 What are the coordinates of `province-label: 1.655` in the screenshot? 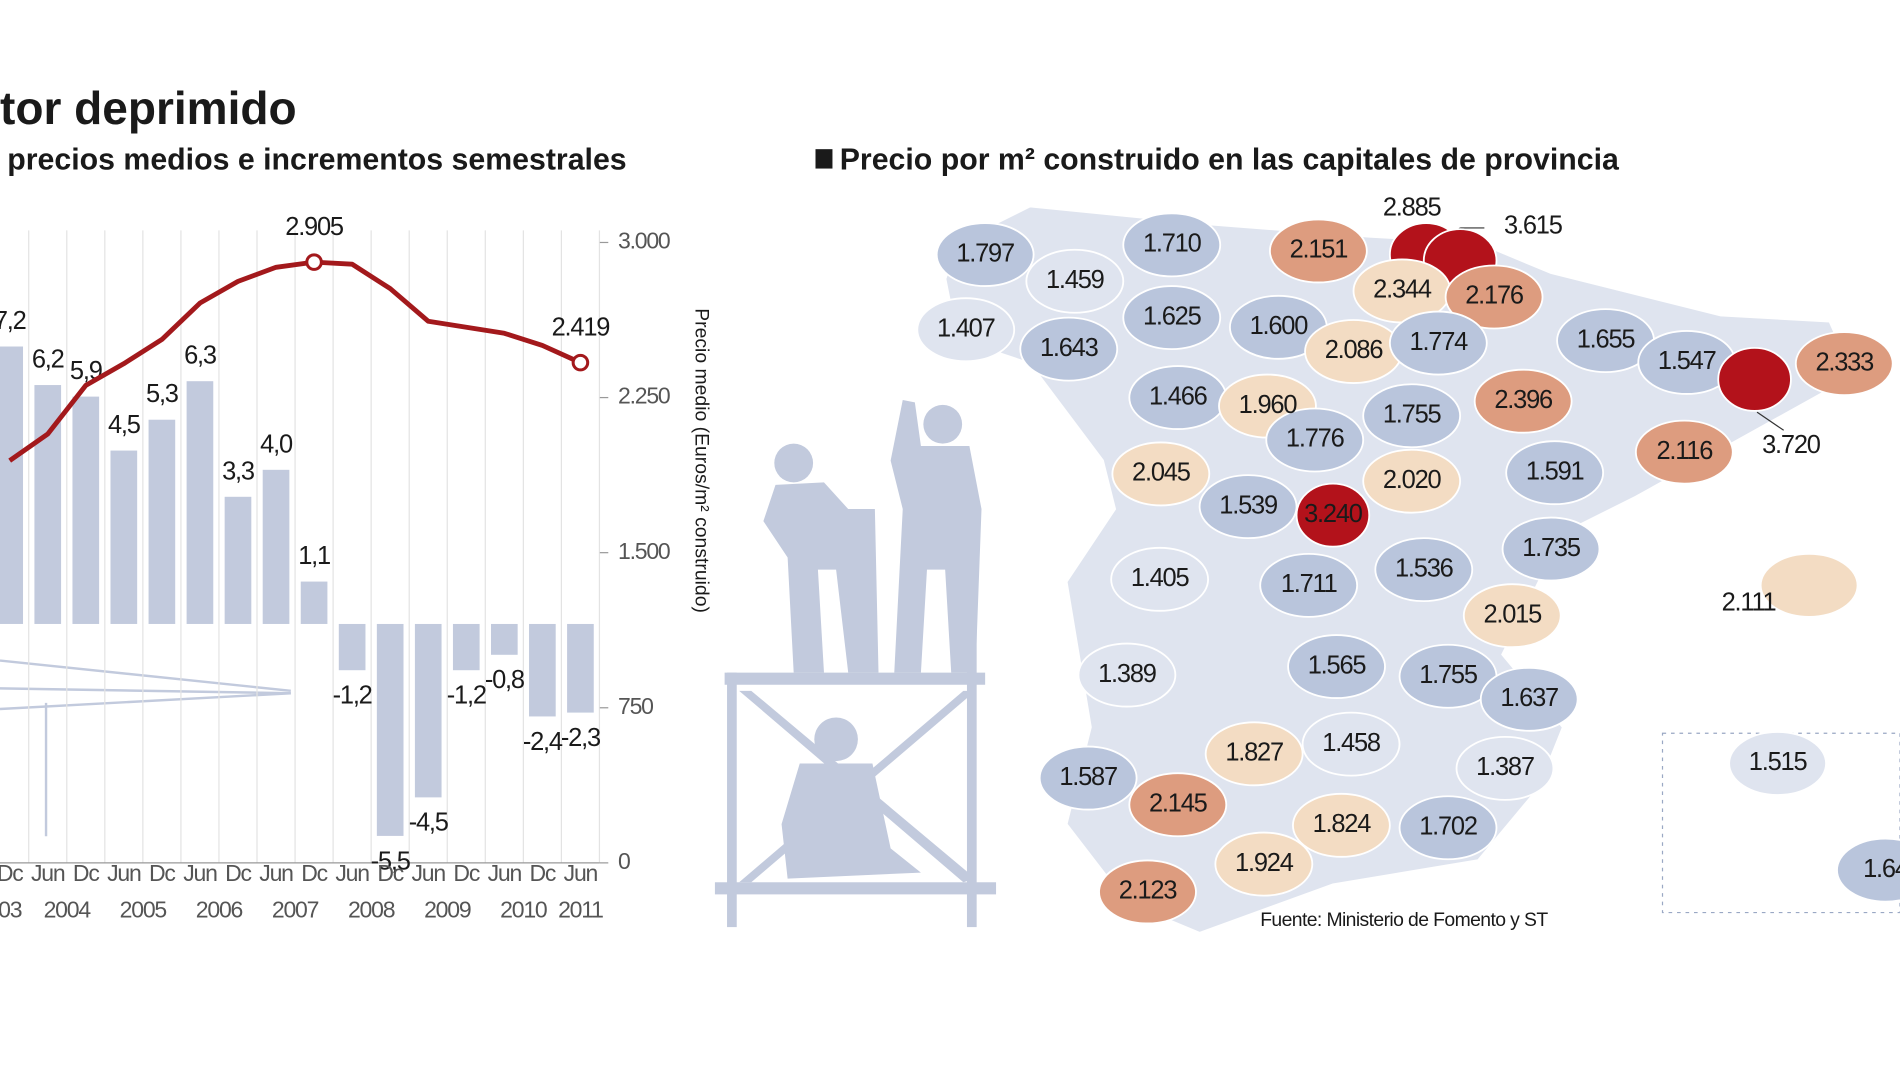 It's located at (1606, 339).